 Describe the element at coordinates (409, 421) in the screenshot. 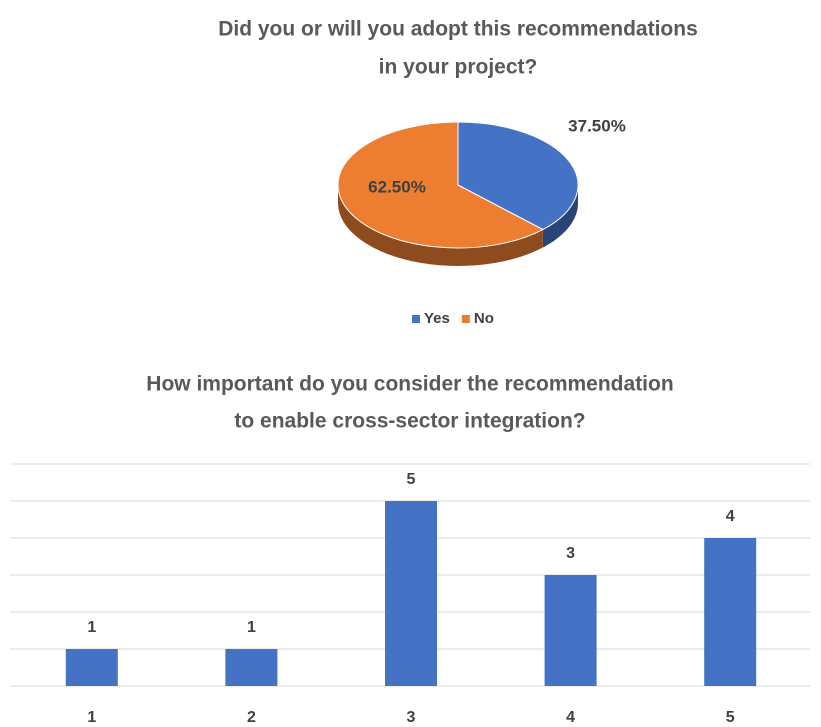

I see `chart-title: to enable cross-sector integration?` at that location.